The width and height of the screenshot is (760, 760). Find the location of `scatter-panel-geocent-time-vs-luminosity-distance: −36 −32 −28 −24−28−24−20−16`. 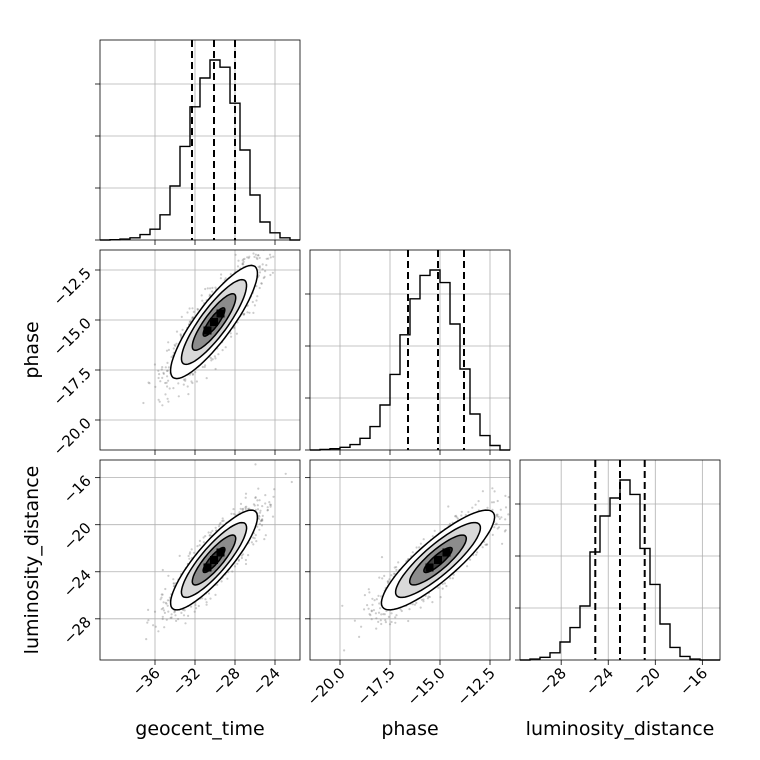

scatter-panel-geocent-time-vs-luminosity-distance: −36 −32 −28 −24−28−24−20−16 is located at coordinates (180, 579).